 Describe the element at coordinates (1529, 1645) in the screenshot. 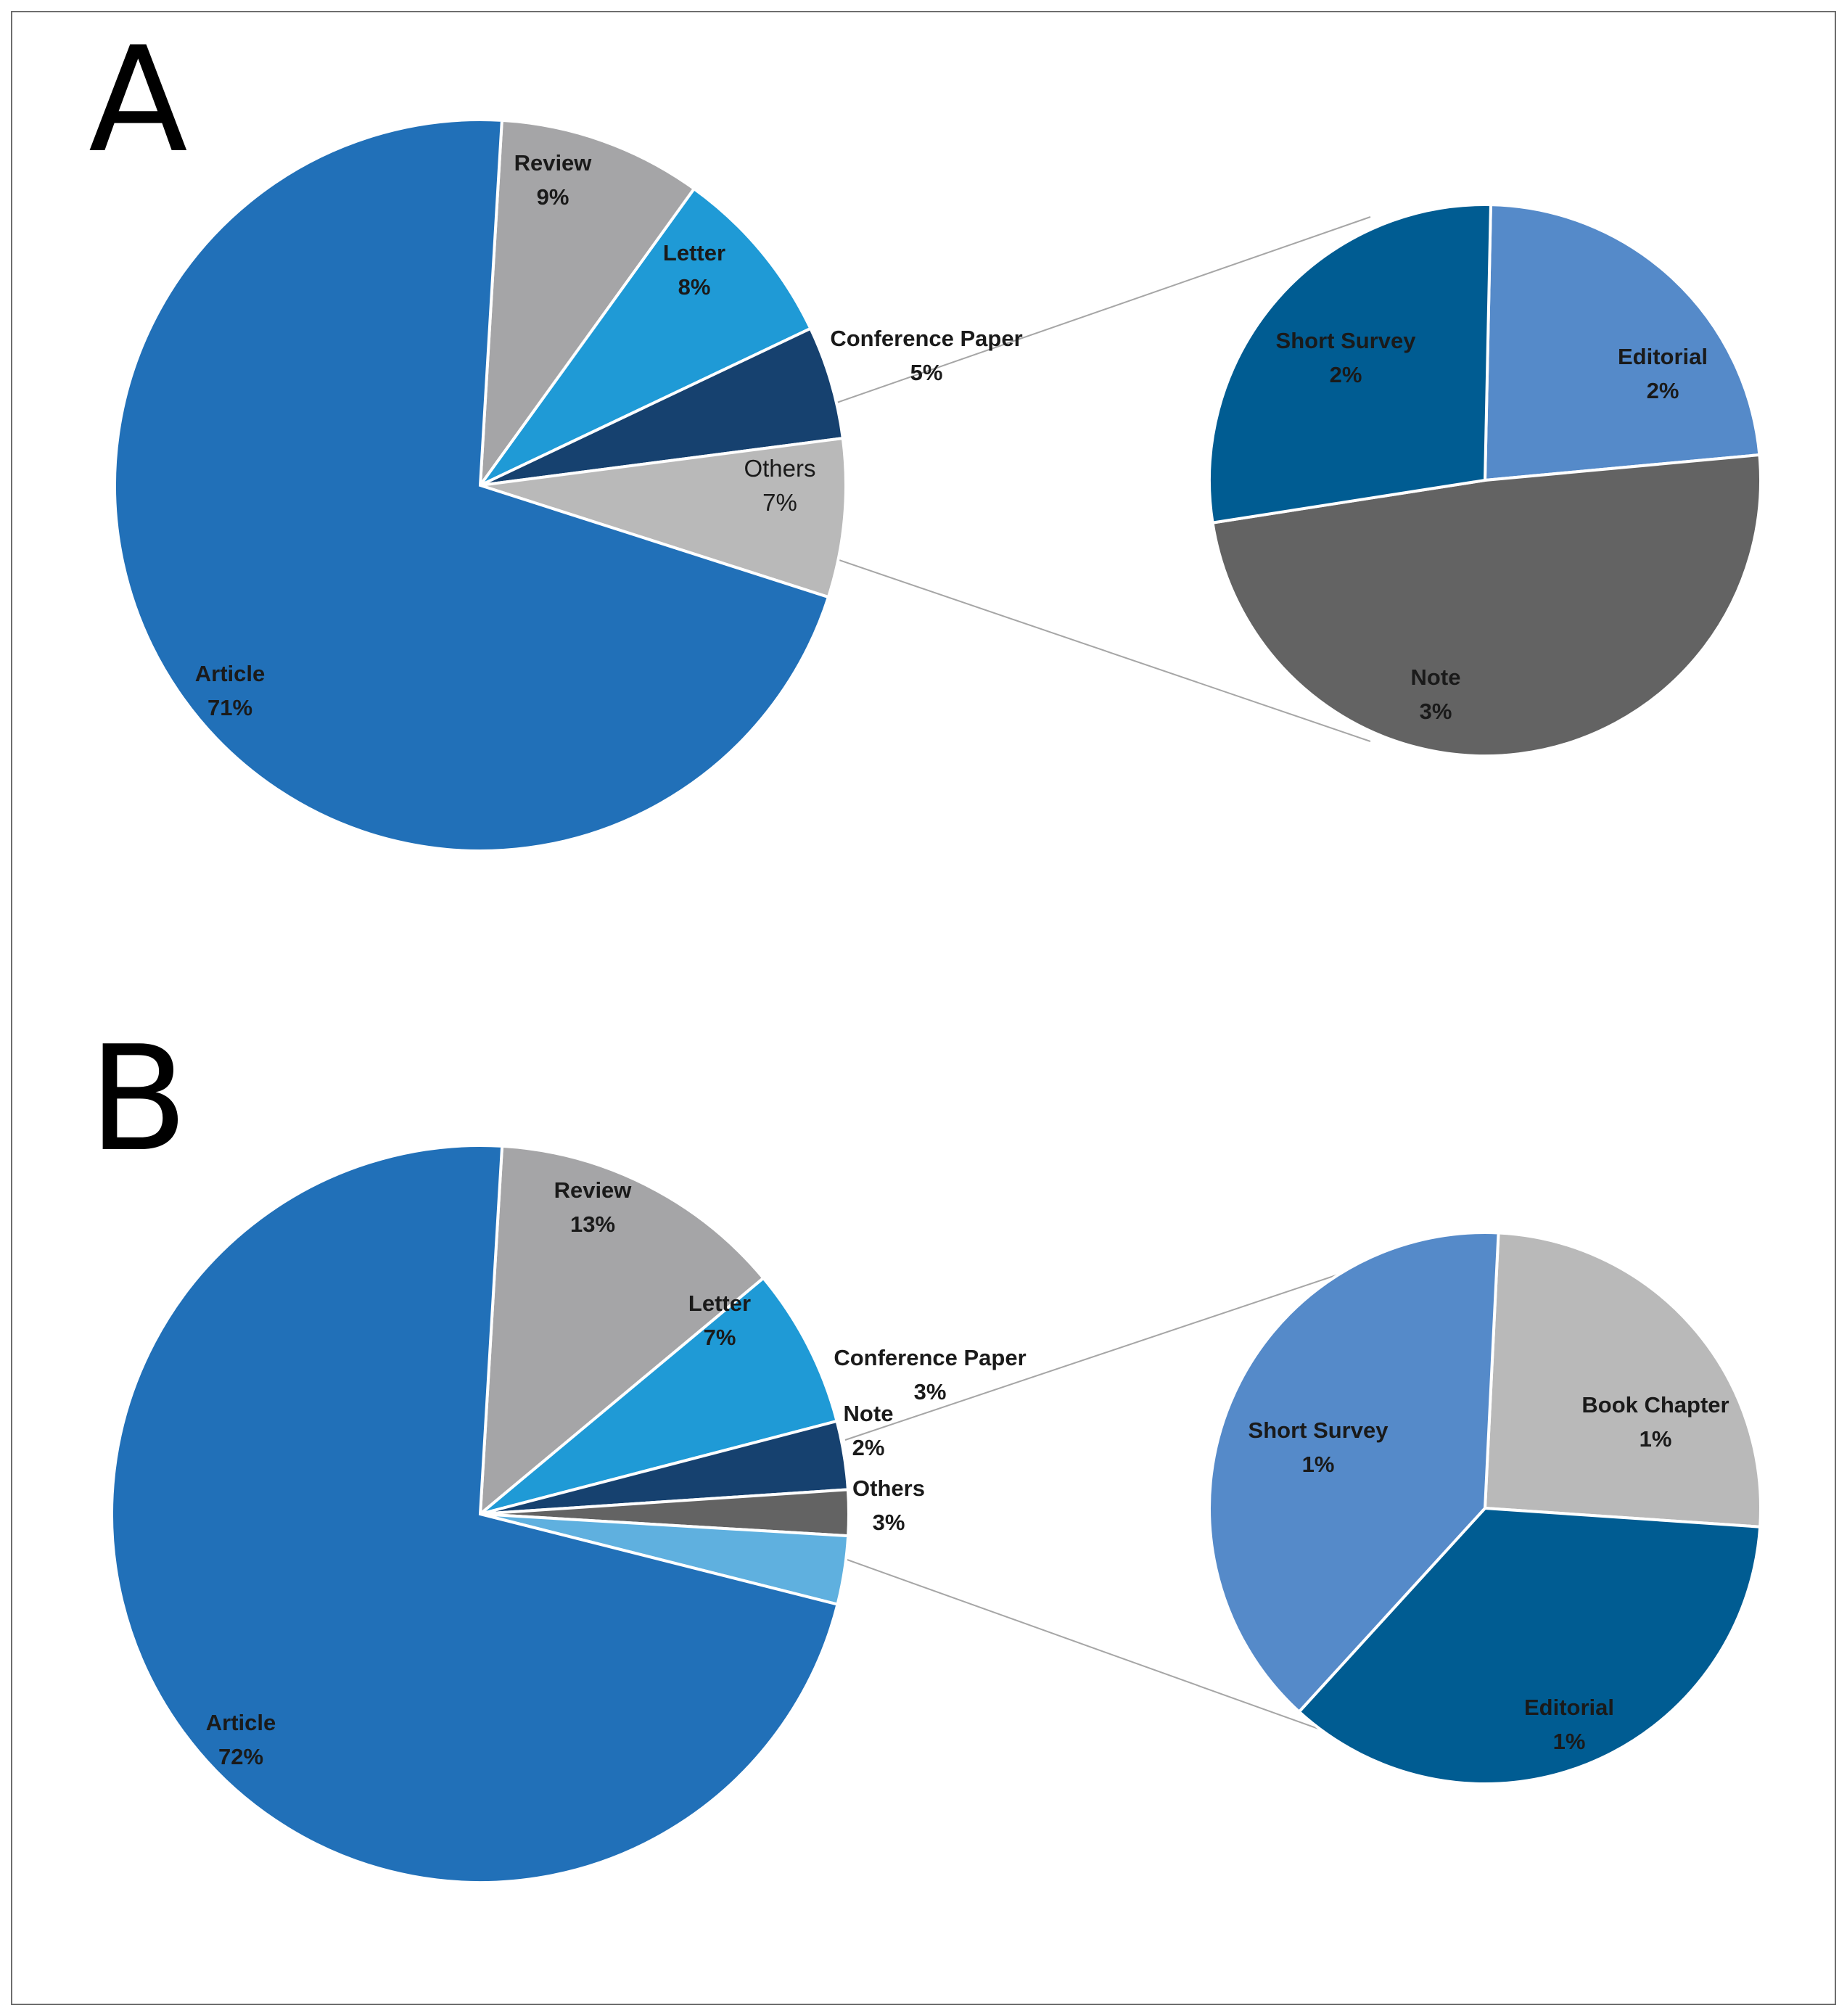

I see `b-secondary-slice-editorial` at that location.